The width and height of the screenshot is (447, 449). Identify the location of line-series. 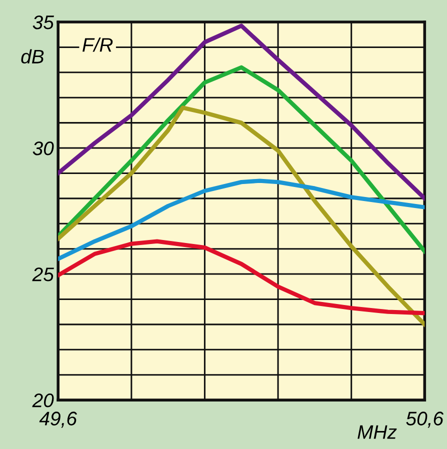
(241, 277).